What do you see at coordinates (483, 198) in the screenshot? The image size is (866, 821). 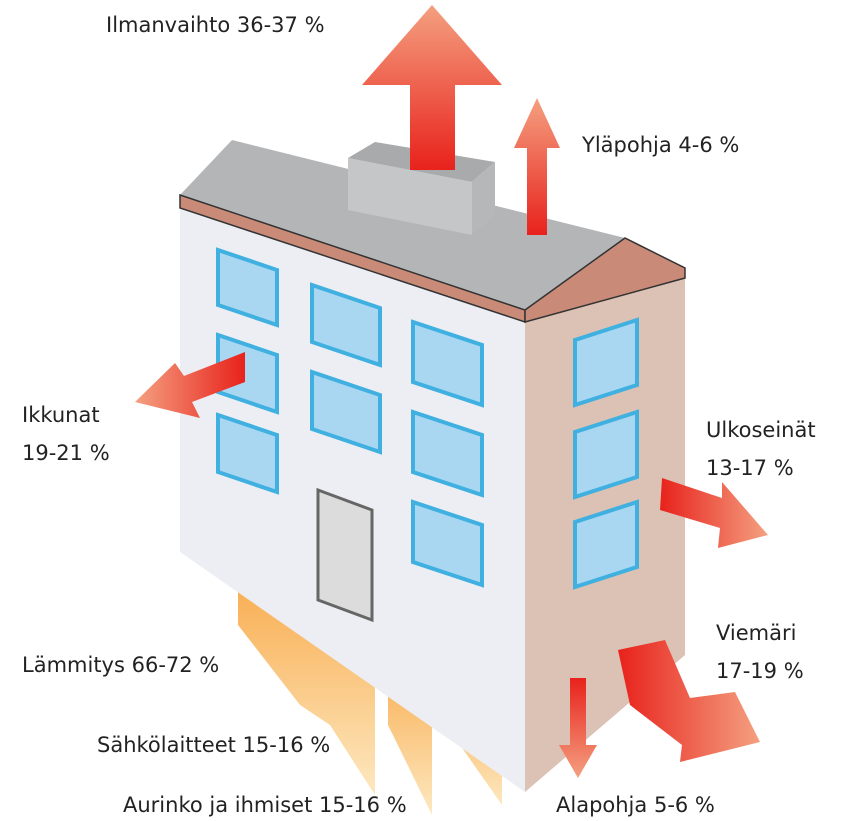 I see `chimney-side` at bounding box center [483, 198].